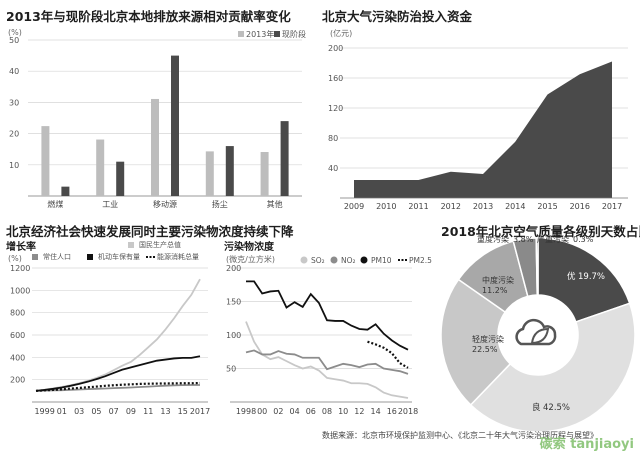 The width and height of the screenshot is (640, 458). Describe the element at coordinates (249, 247) in the screenshot. I see `pollutant-subtitle: 污染物浓度` at that location.